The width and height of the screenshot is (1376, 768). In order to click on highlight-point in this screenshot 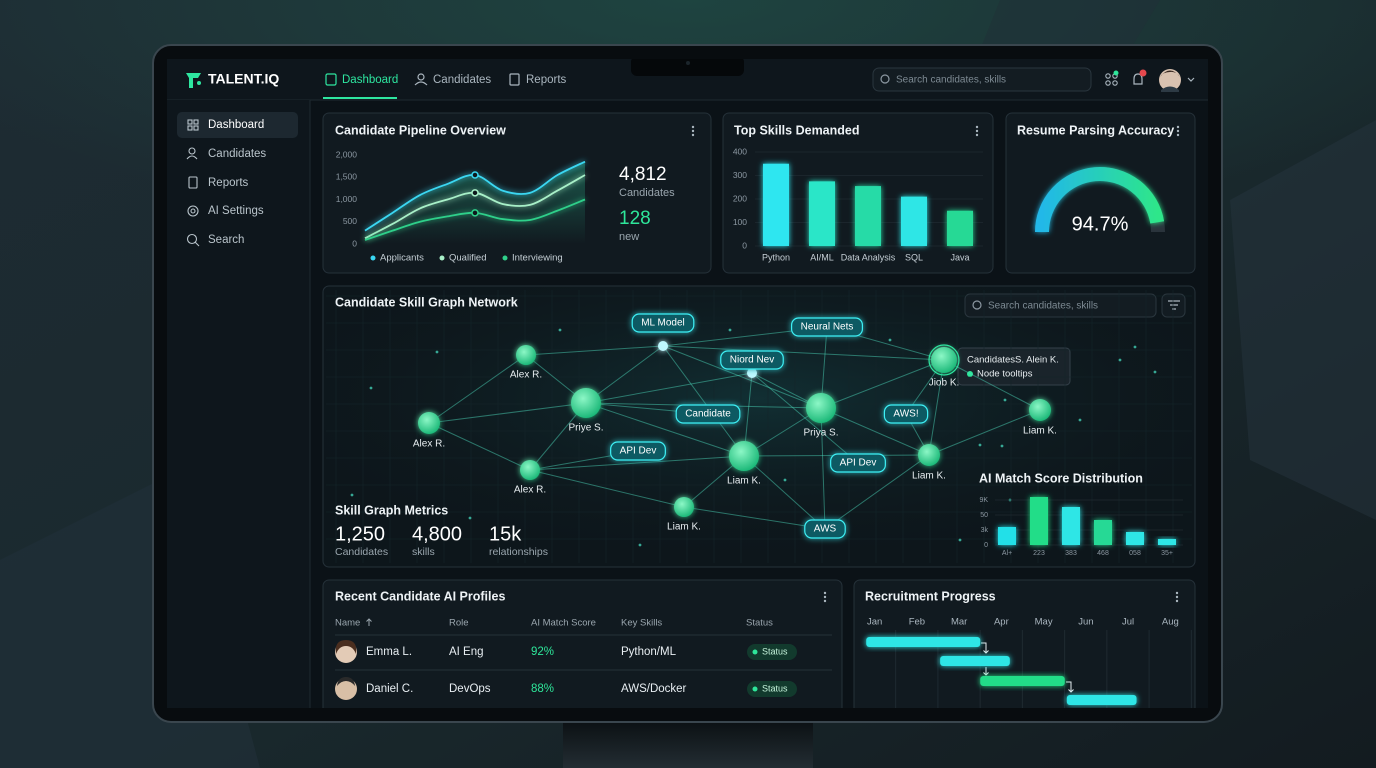, I will do `click(475, 175)`.